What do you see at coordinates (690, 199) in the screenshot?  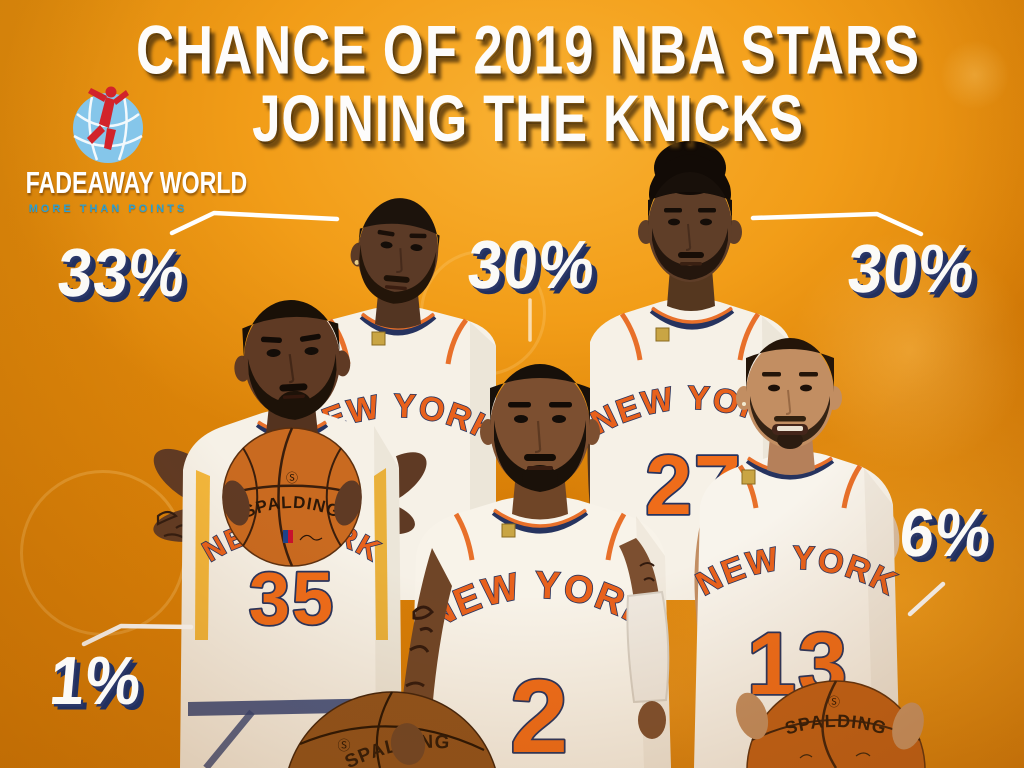 I see `hairline` at bounding box center [690, 199].